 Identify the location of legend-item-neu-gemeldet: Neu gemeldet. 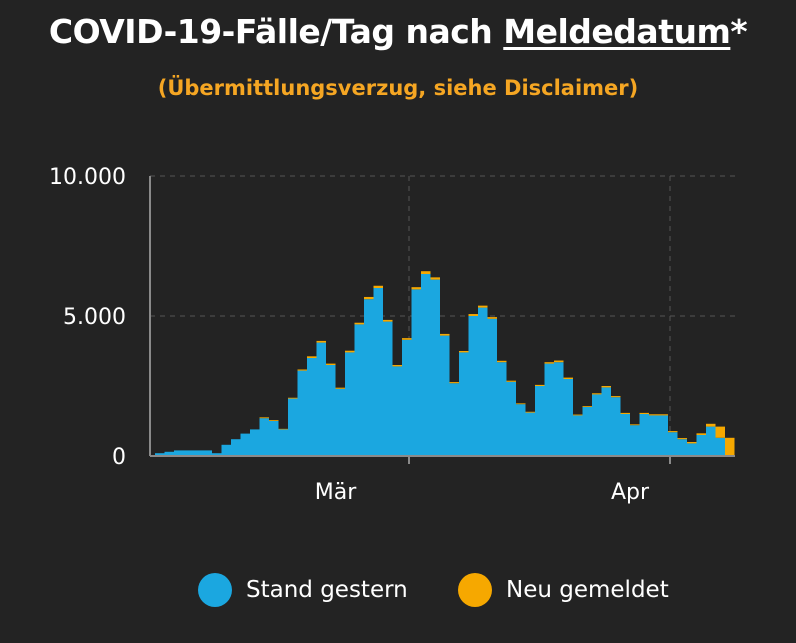
(563, 590).